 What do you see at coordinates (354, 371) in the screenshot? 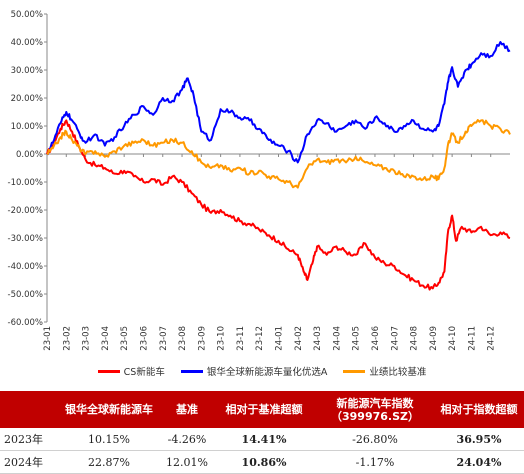
I see `legend-swatch-benchmark` at bounding box center [354, 371].